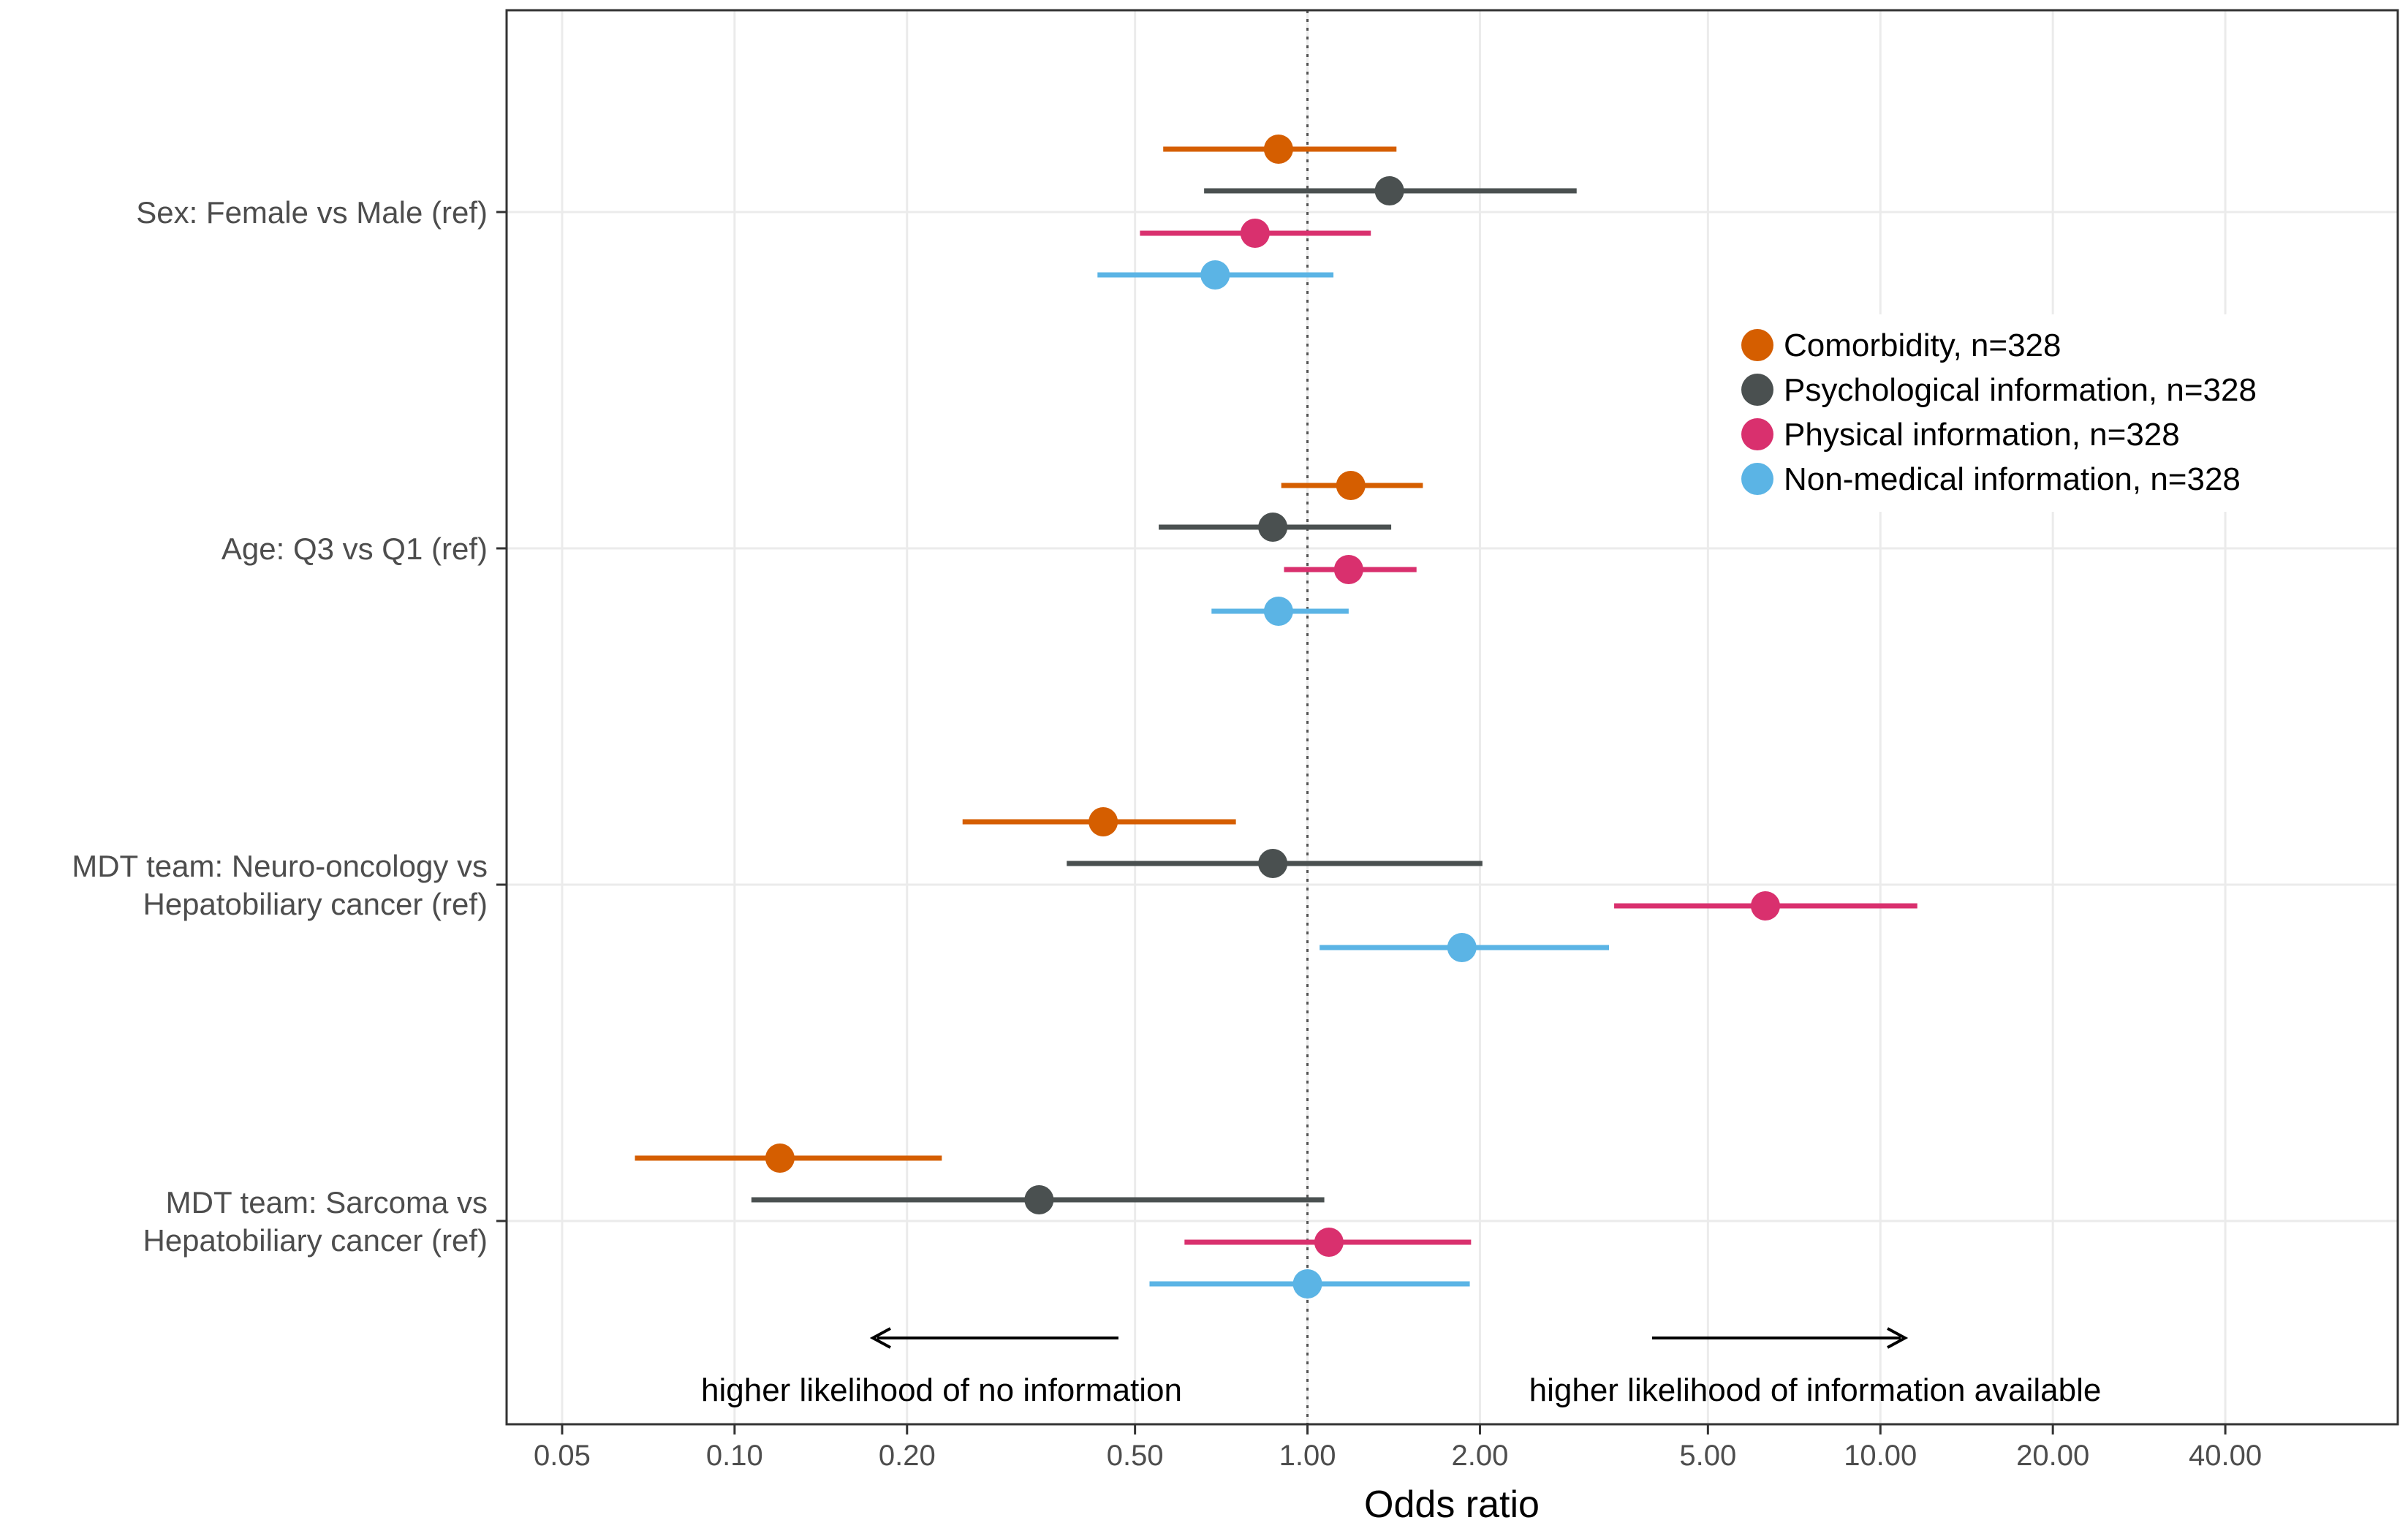 The image size is (2408, 1531). Describe the element at coordinates (1982, 435) in the screenshot. I see `legend-label: Physical information, n=328` at that location.